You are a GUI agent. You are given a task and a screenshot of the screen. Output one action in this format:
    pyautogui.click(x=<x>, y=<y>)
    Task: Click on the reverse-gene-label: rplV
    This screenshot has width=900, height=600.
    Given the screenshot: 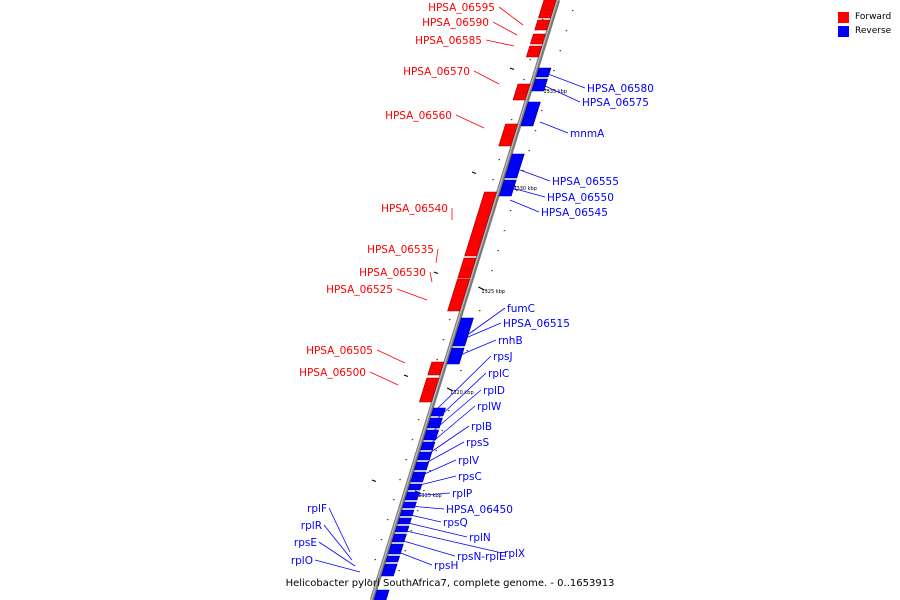 What is the action you would take?
    pyautogui.click(x=469, y=461)
    